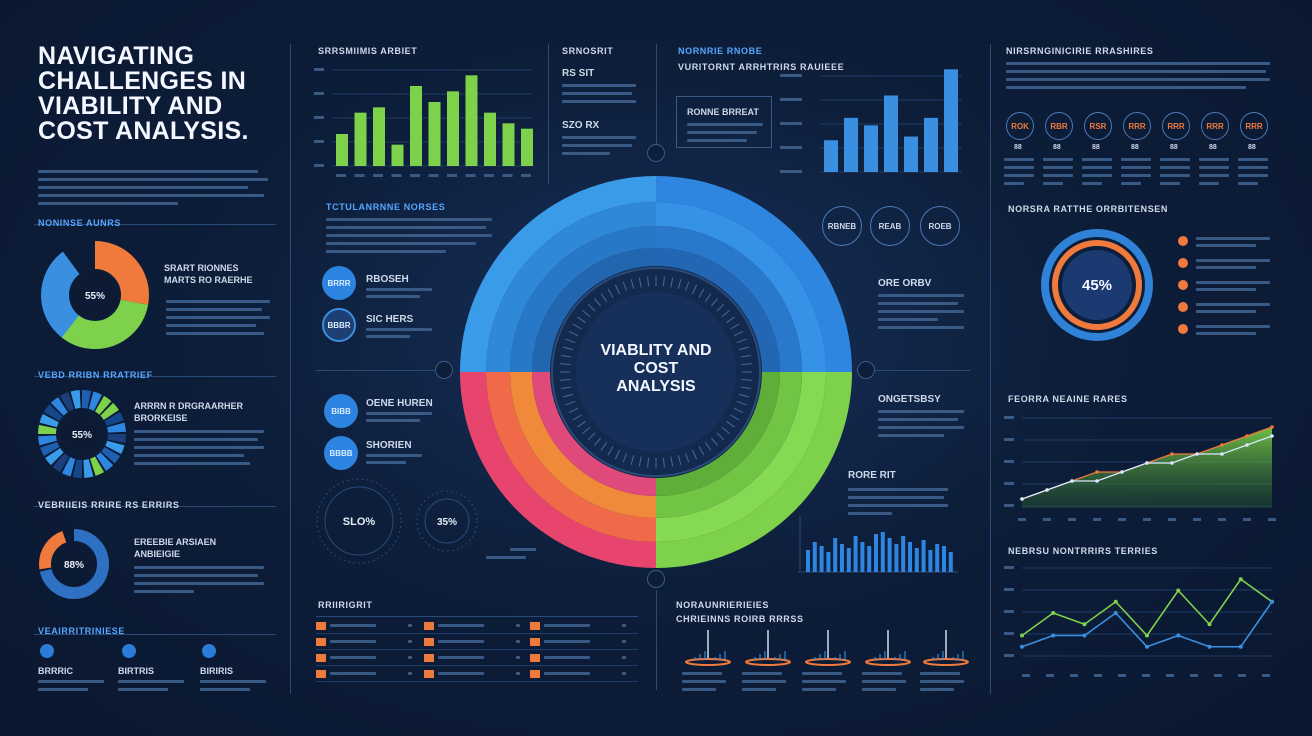 The height and width of the screenshot is (736, 1312). Describe the element at coordinates (656, 386) in the screenshot. I see `svg-text: ANALYSIS` at that location.